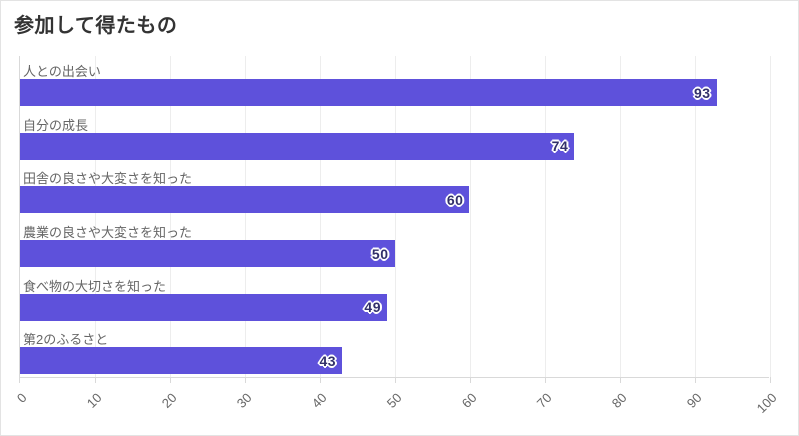  I want to click on x-tick-label-40: 40, so click(319, 400).